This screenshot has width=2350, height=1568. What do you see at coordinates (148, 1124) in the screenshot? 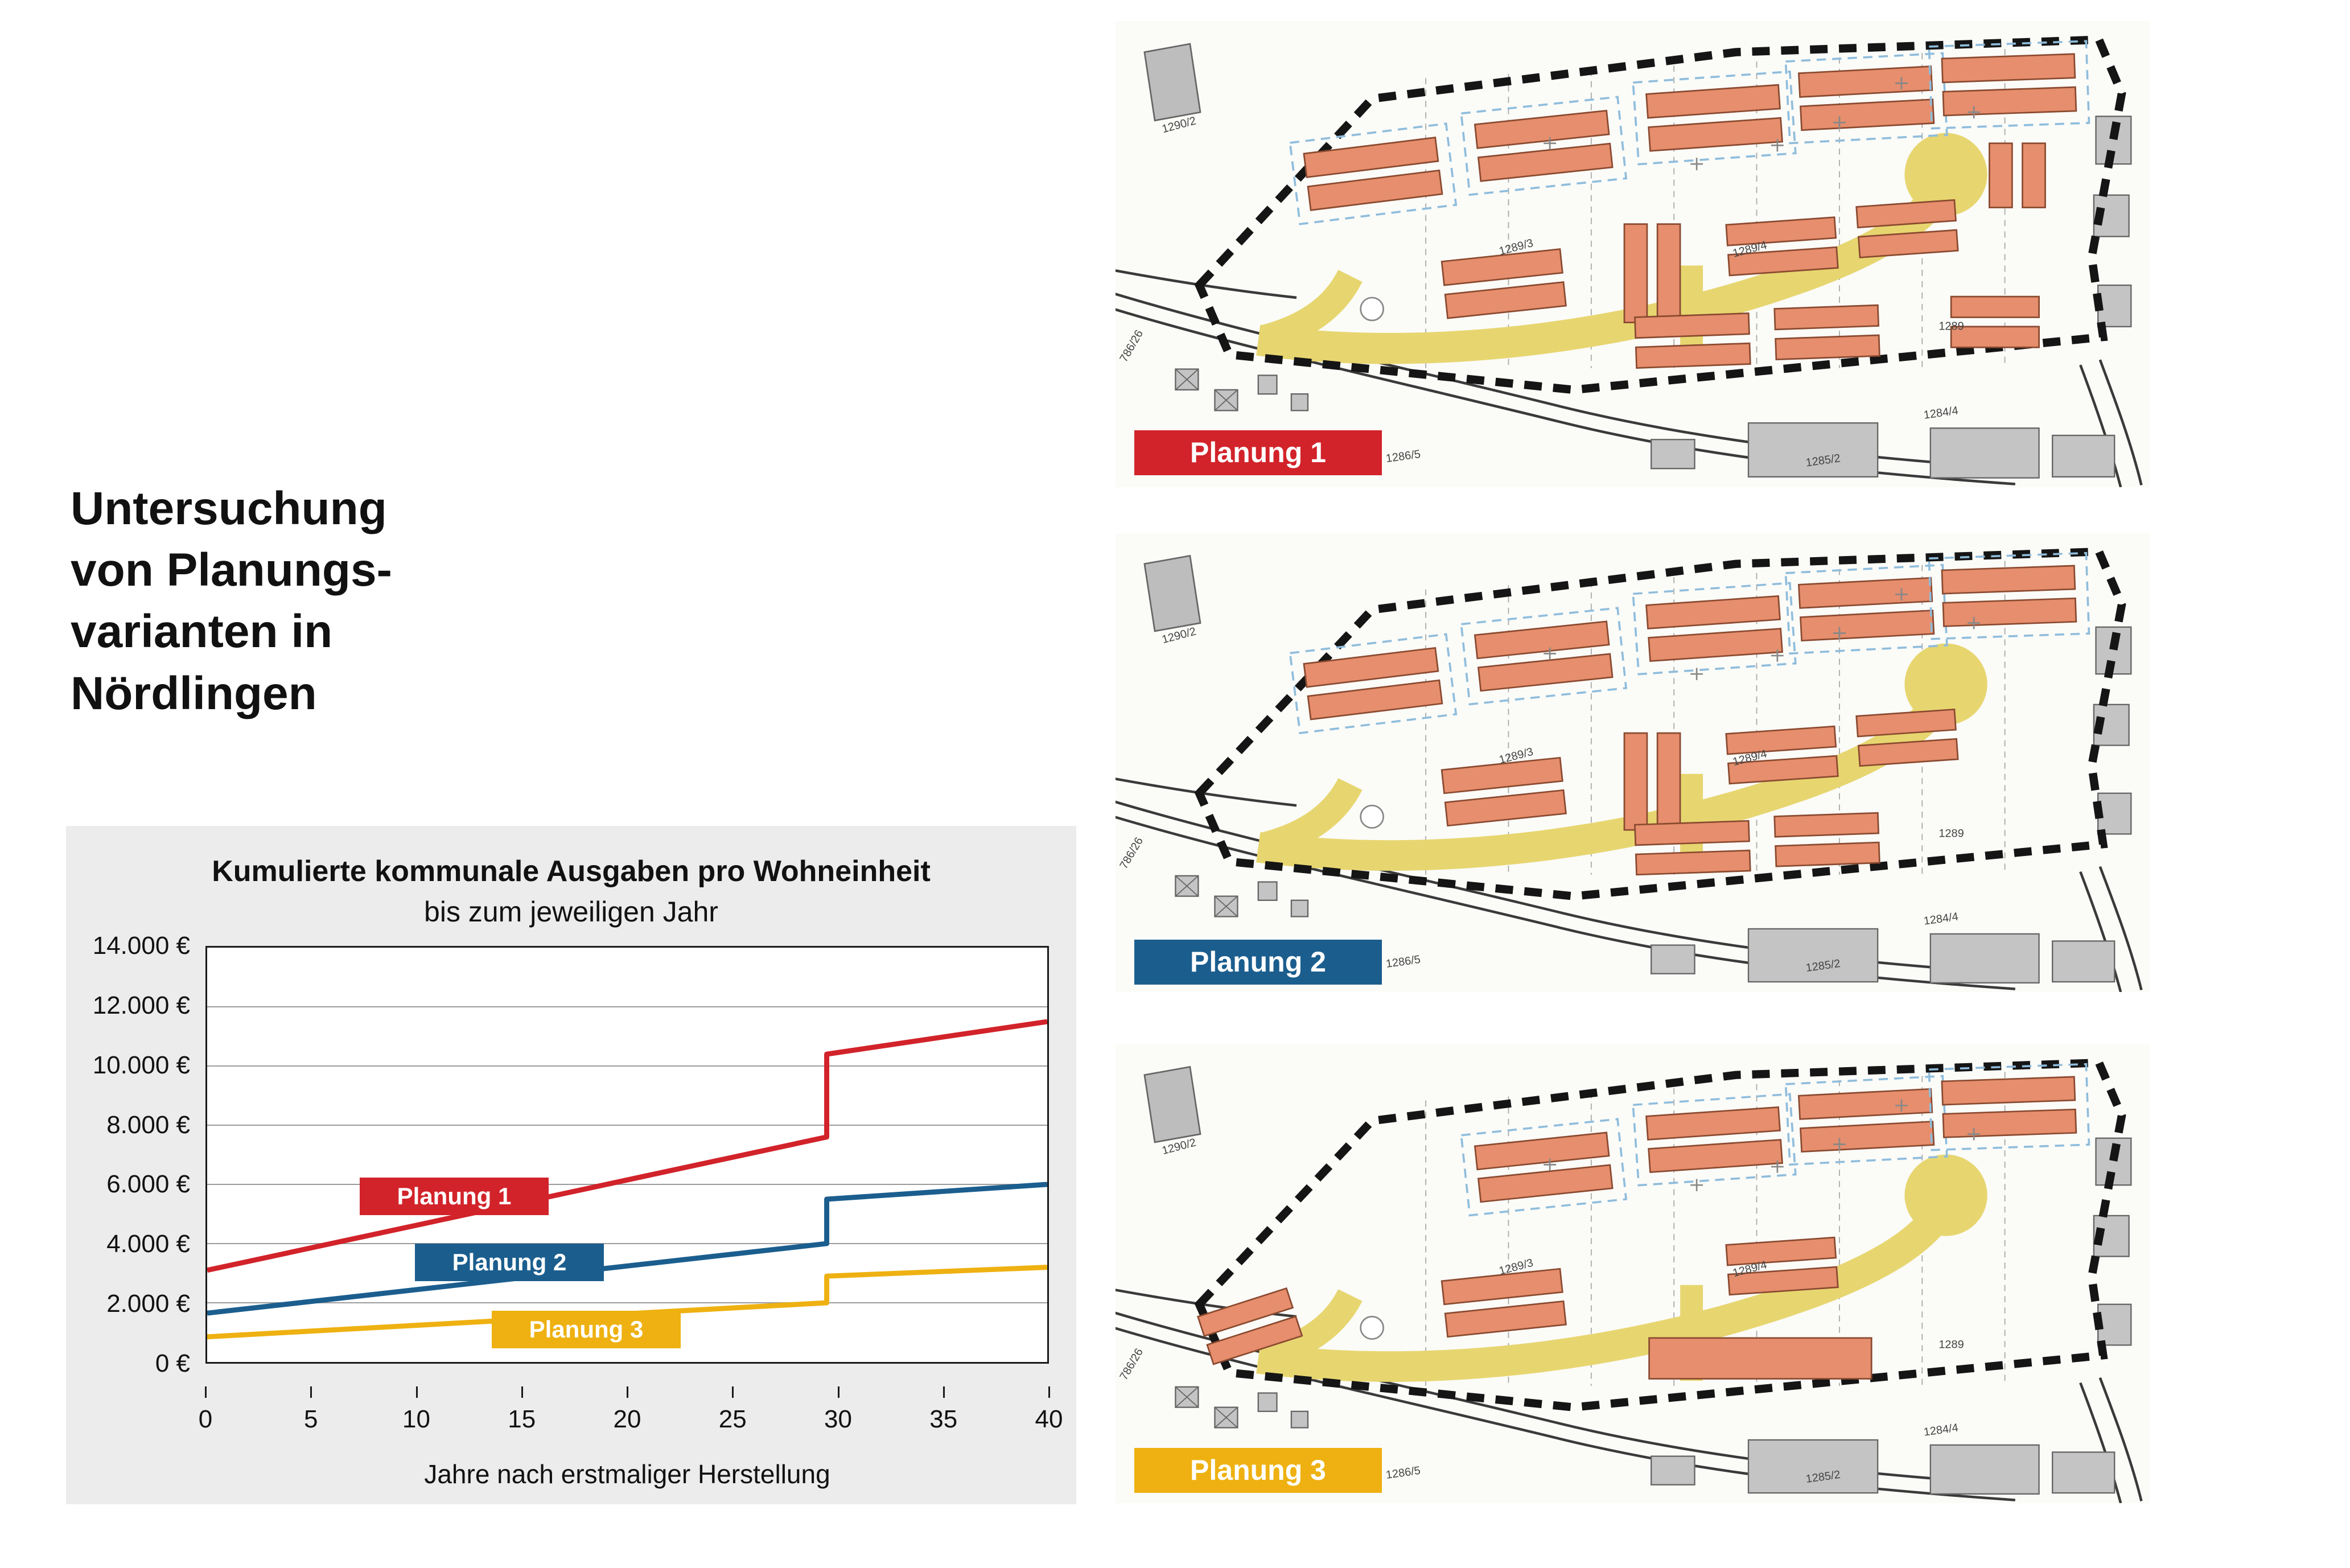
I see `y-tick-label: 8.000 €` at bounding box center [148, 1124].